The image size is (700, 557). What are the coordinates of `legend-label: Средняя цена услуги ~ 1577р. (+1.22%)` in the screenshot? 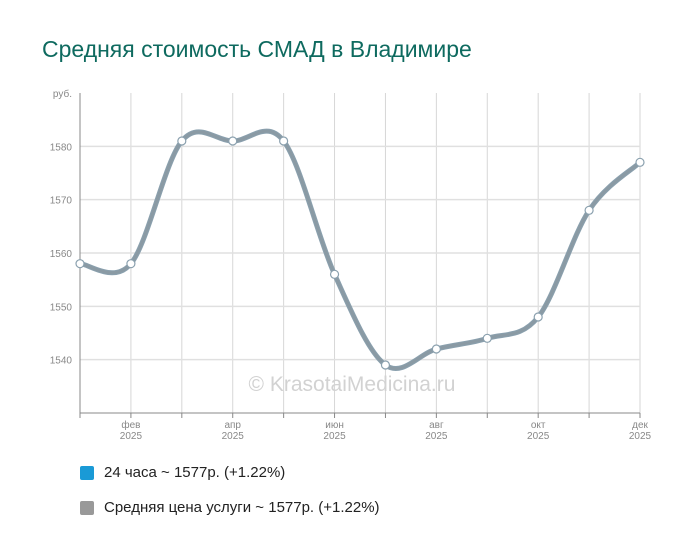 It's located at (242, 507).